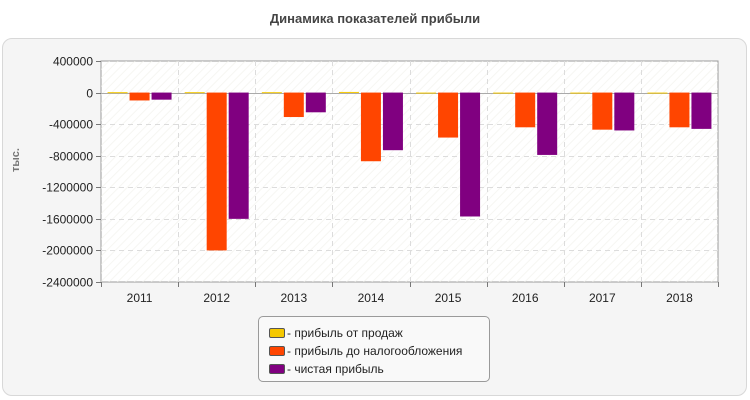  I want to click on x-tick-label: 2018, so click(679, 298).